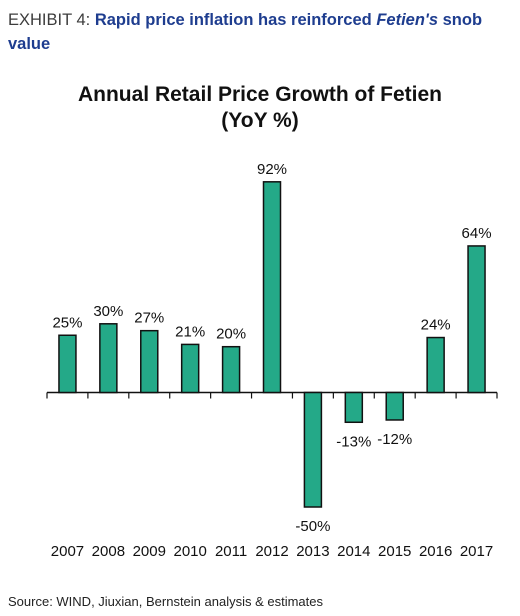 This screenshot has width=520, height=616. Describe the element at coordinates (394, 551) in the screenshot. I see `x-tick-label-2015: 2015` at that location.